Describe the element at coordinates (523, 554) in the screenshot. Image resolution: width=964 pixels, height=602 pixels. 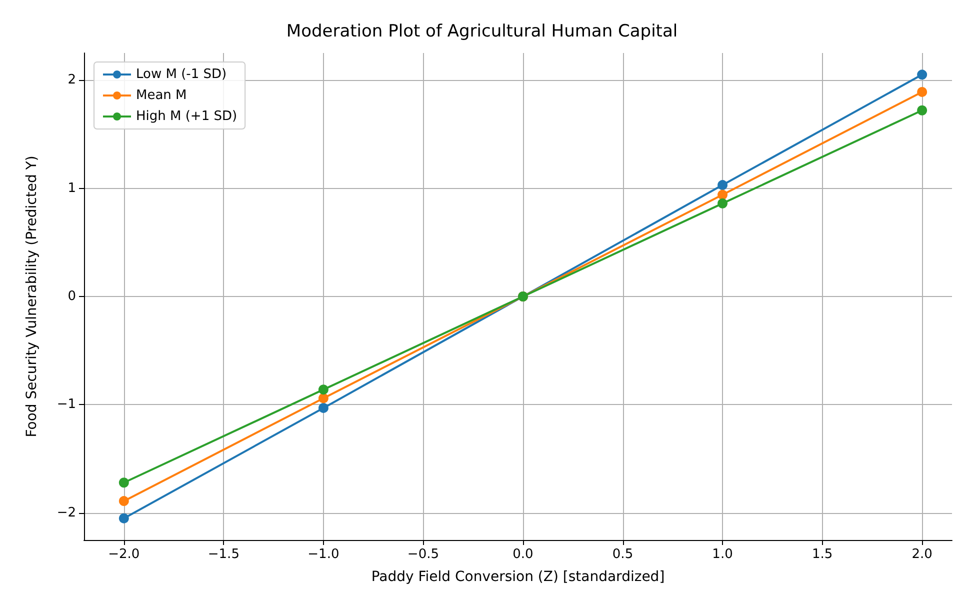
I see `x-tick-label: 0.0` at that location.